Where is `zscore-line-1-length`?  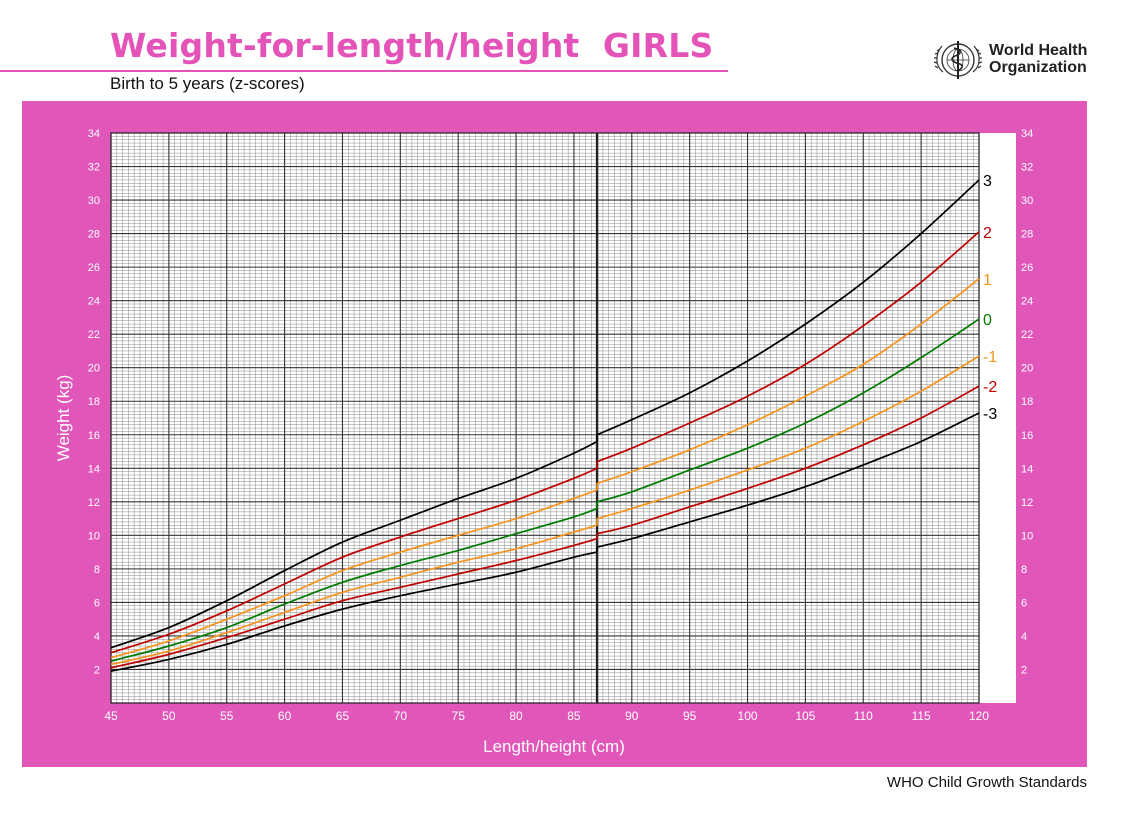
zscore-line-1-length is located at coordinates (354, 574).